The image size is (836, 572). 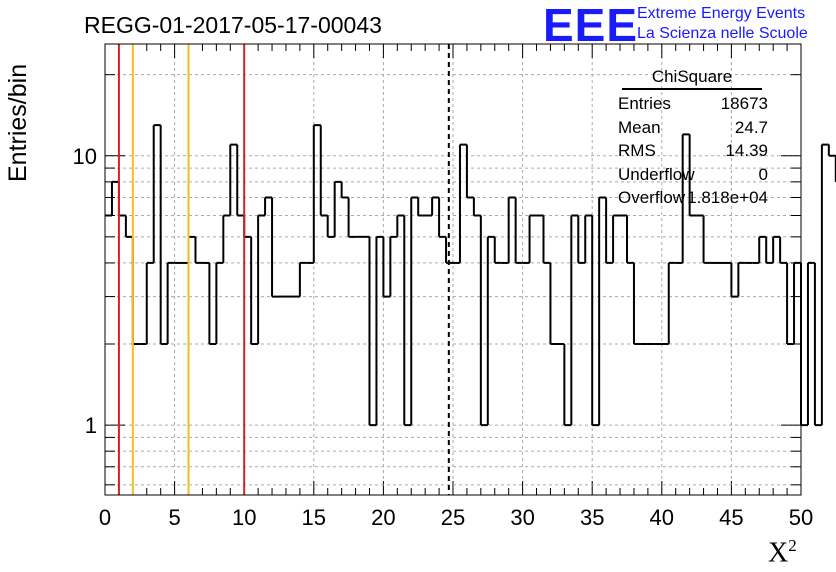 I want to click on x-tick-label: 5, so click(x=174, y=517).